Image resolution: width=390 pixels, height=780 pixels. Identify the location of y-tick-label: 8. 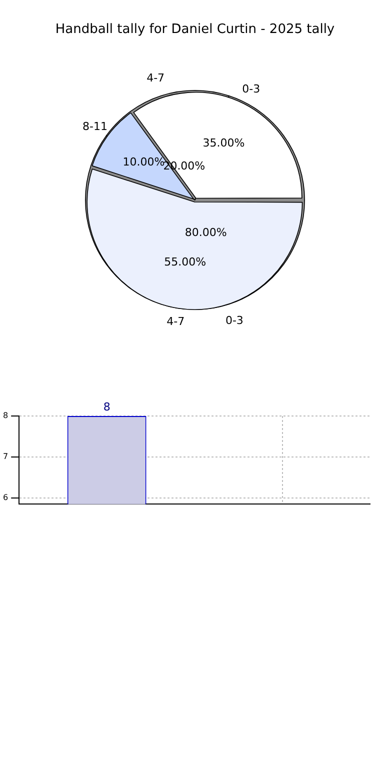
(5, 415).